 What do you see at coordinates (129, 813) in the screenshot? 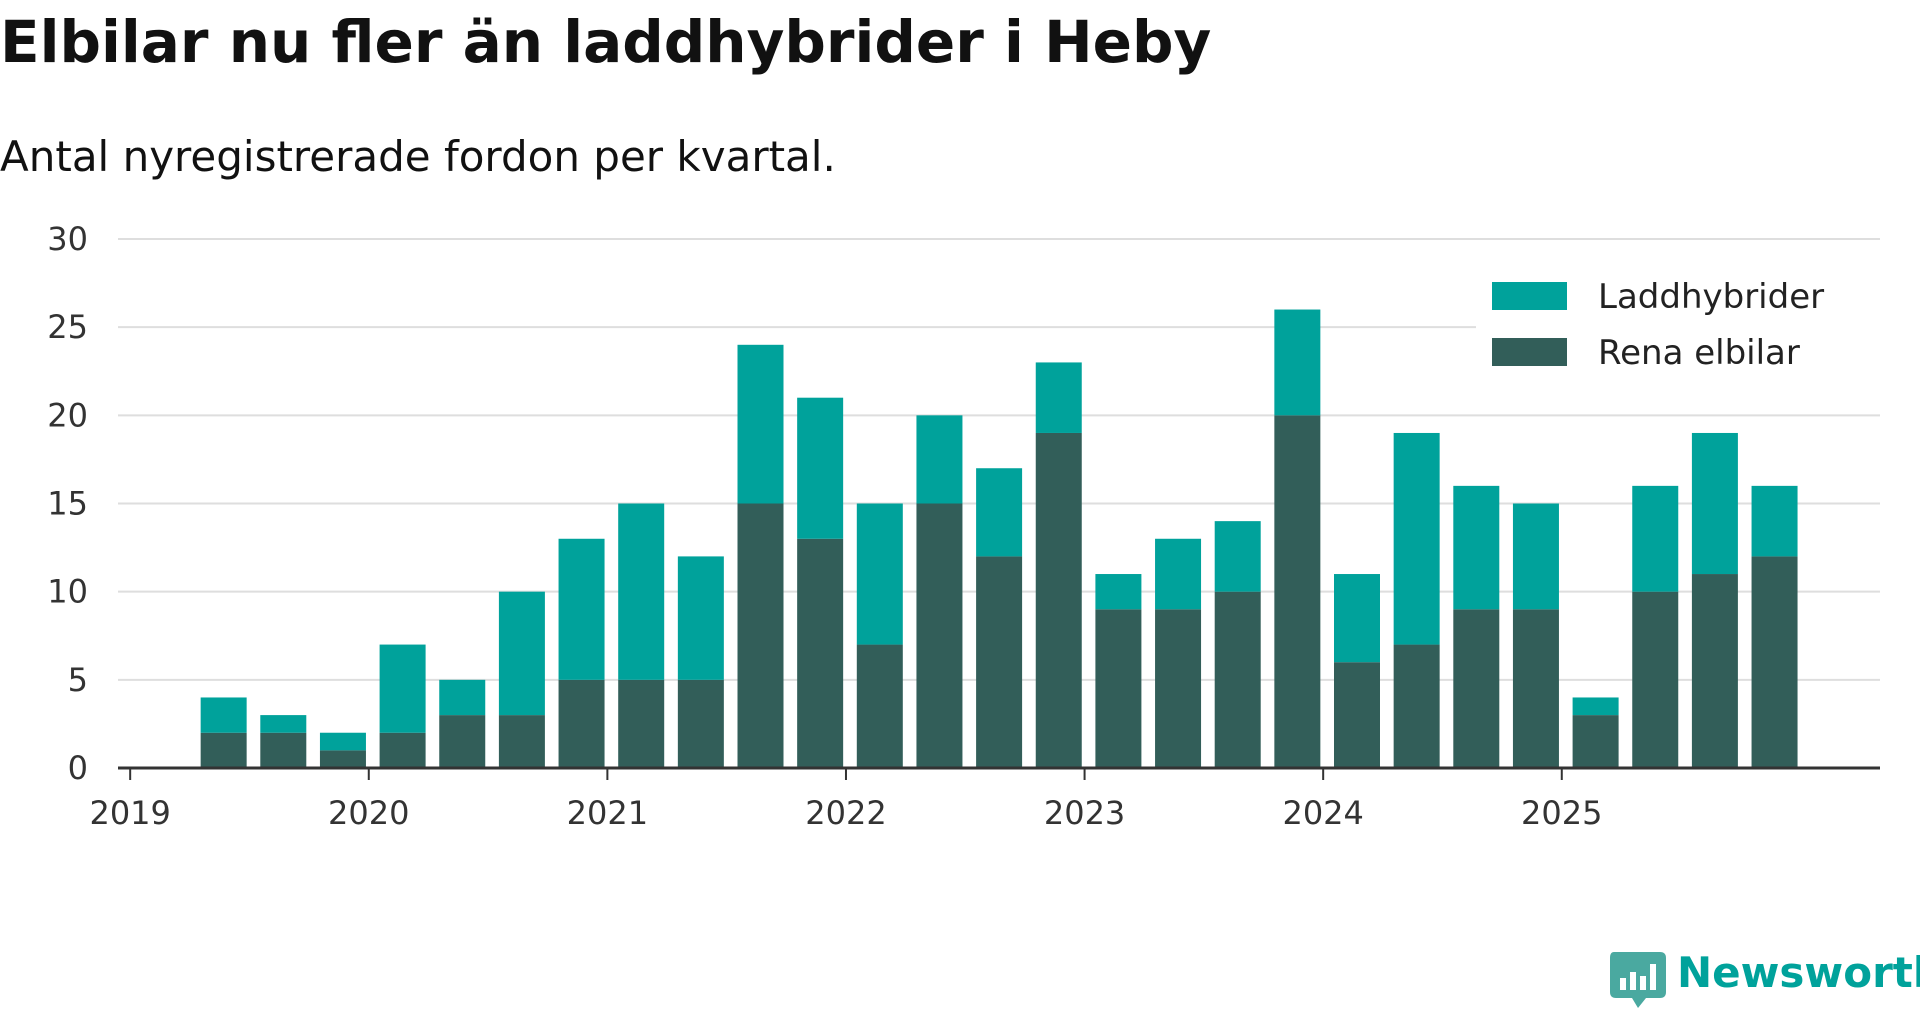
I see `x-tick-label: 2019` at bounding box center [129, 813].